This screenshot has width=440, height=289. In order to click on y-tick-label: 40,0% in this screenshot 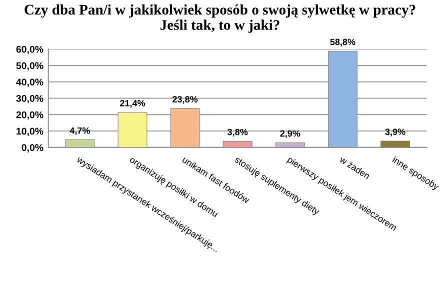, I will do `click(30, 82)`.